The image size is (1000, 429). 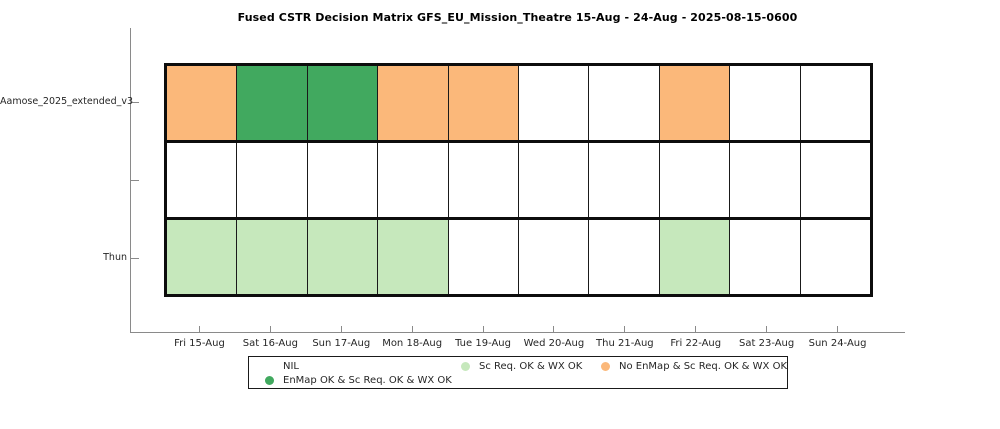 What do you see at coordinates (703, 366) in the screenshot?
I see `legend-label: No EnMap & Sc Req. OK & WX OK` at bounding box center [703, 366].